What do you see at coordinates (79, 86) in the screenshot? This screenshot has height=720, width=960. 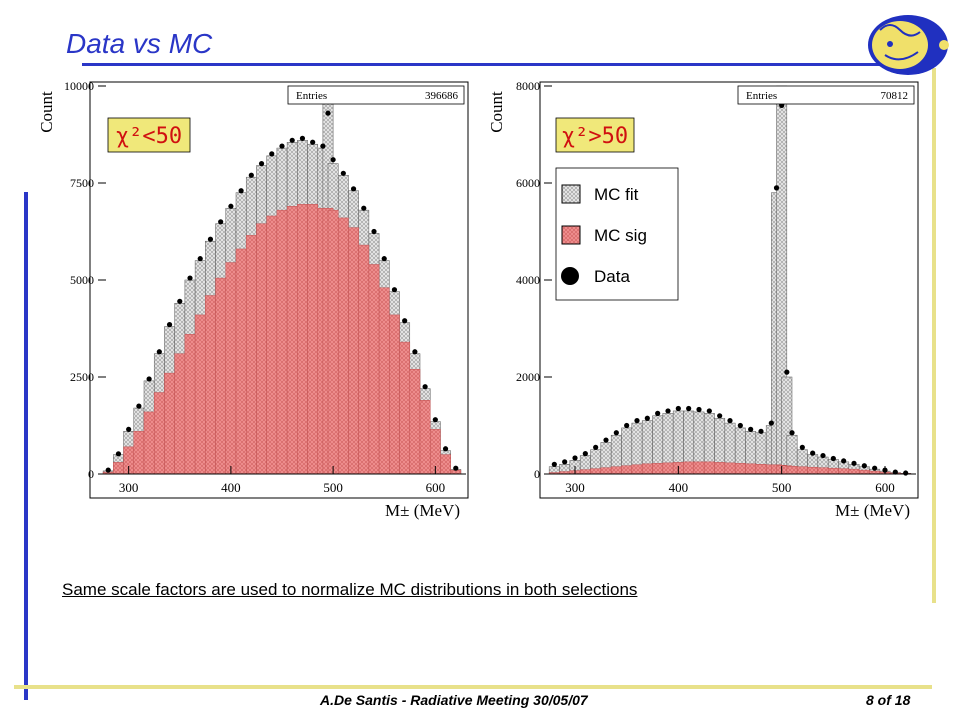 I see `y-tick-label: 10000` at bounding box center [79, 86].